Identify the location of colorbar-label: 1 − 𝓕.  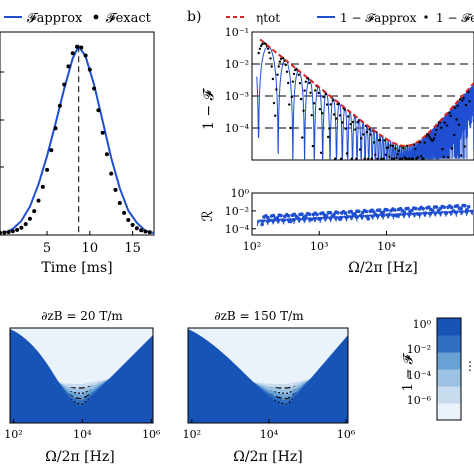
(408, 371).